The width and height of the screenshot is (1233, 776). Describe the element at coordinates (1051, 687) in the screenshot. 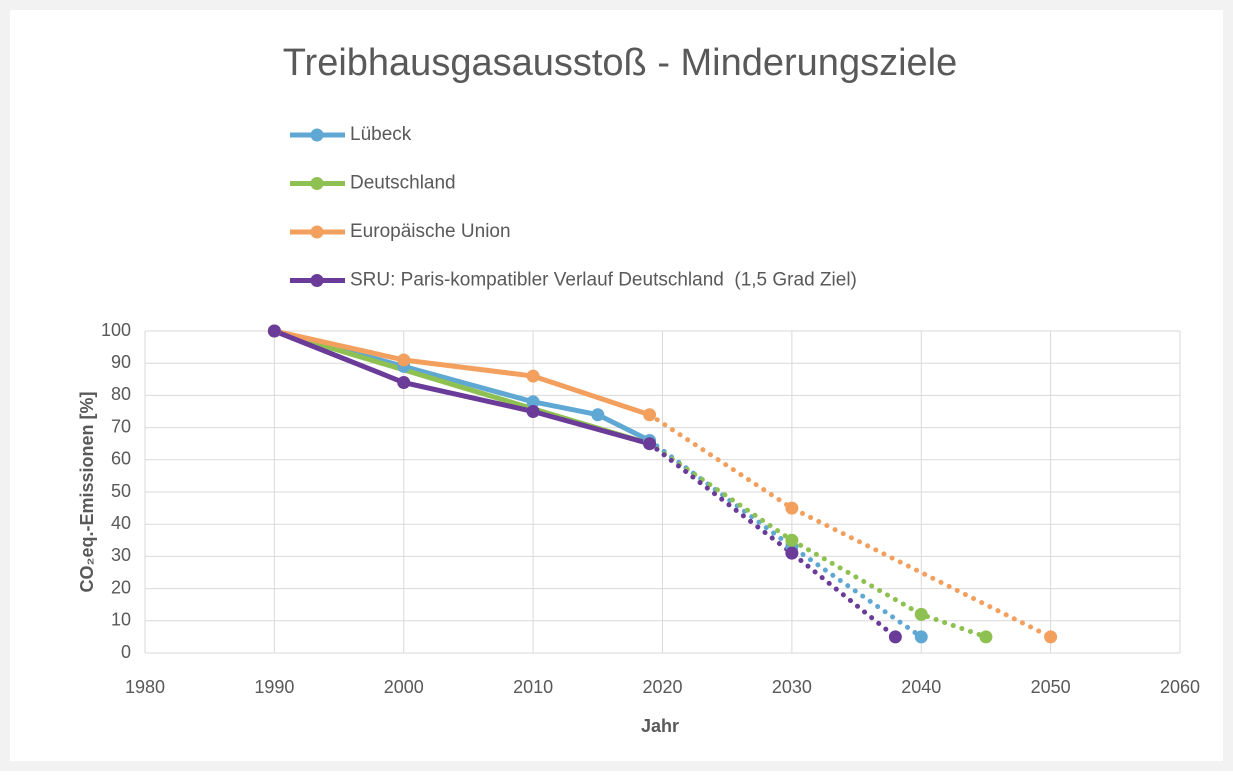

I see `x-tick-label: 2050` at that location.